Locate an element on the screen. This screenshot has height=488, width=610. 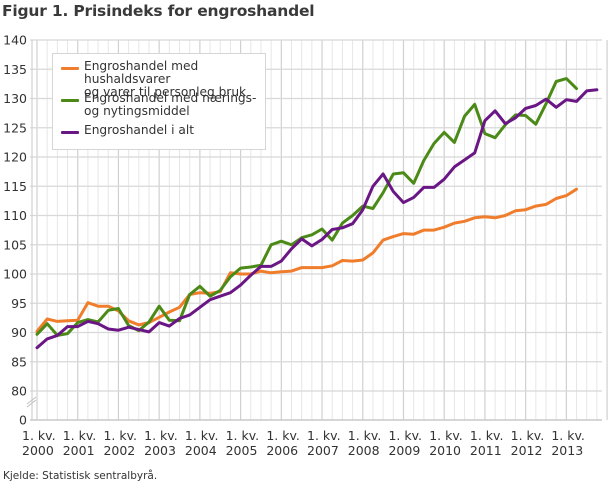
y-tick-label: 85 is located at coordinates (19, 361).